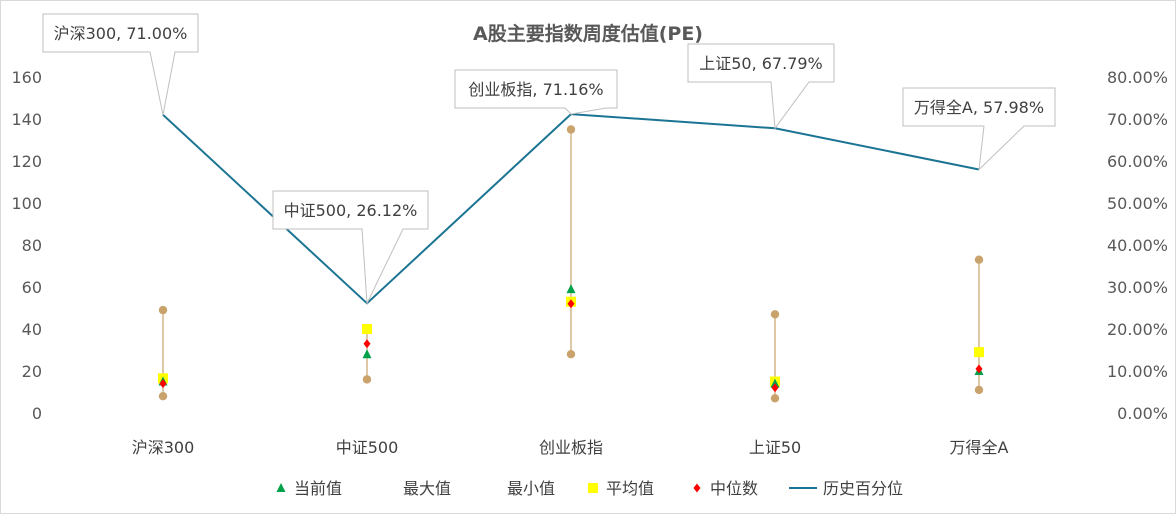 The width and height of the screenshot is (1176, 514). Describe the element at coordinates (734, 488) in the screenshot. I see `legend-item-label: 中位数` at that location.